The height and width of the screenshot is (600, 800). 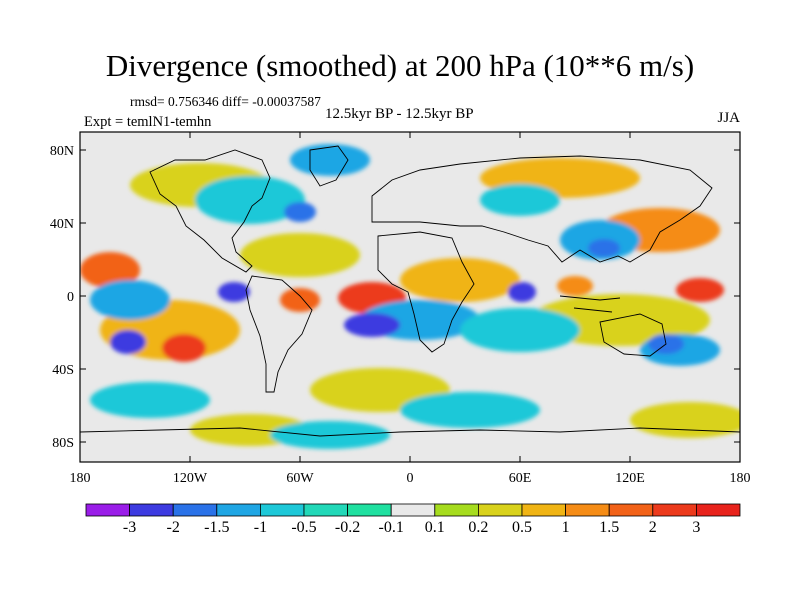 What do you see at coordinates (216, 527) in the screenshot?
I see `colorbar-label: -1.5` at bounding box center [216, 527].